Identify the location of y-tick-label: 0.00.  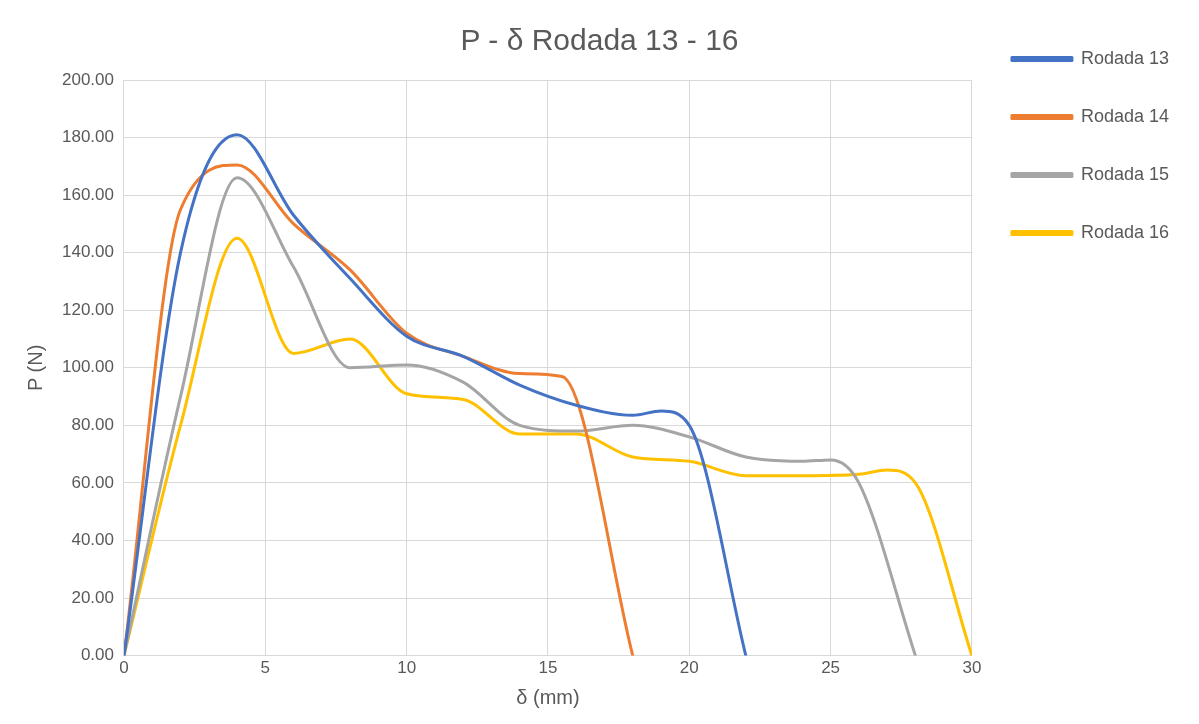
(97, 655).